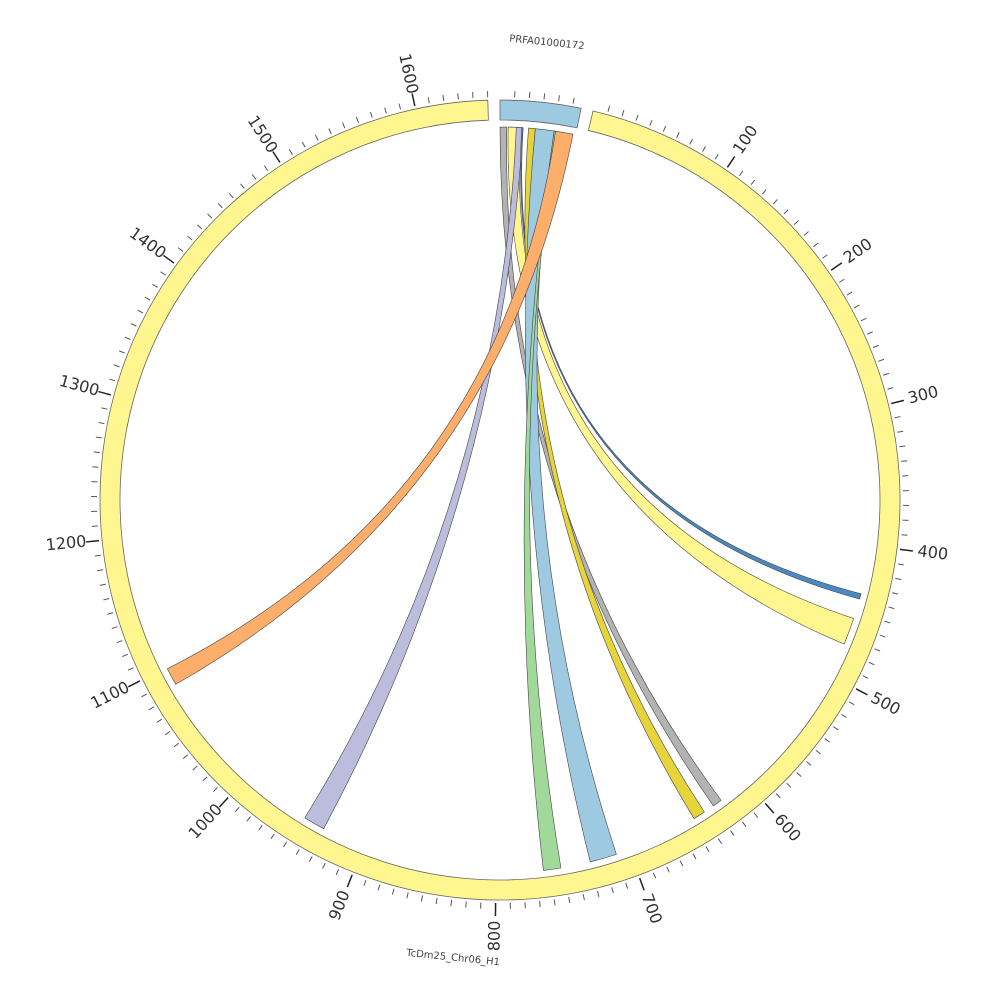  I want to click on tick-label: 1300, so click(79, 385).